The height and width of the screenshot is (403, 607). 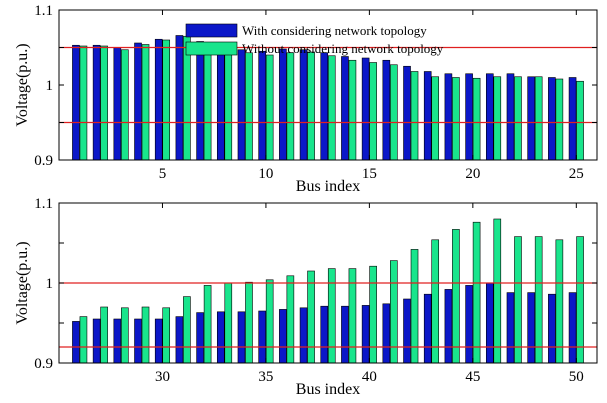 I want to click on x-tick-label: 20, so click(x=472, y=174).